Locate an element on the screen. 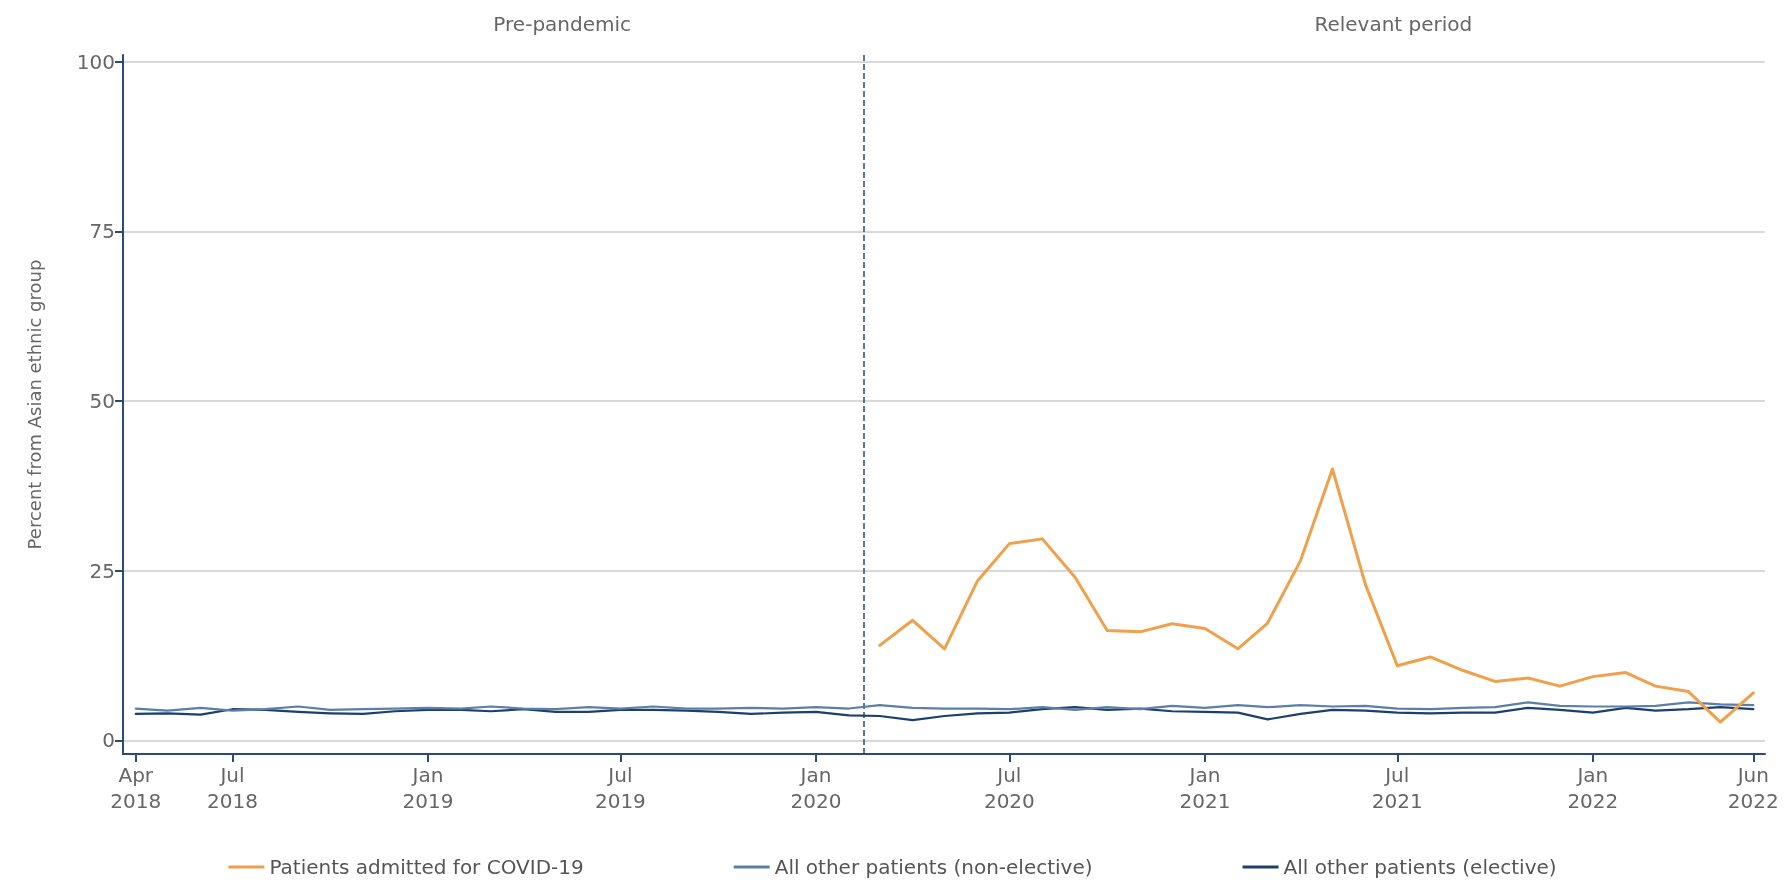  y-tick-label: 25 is located at coordinates (102, 570).